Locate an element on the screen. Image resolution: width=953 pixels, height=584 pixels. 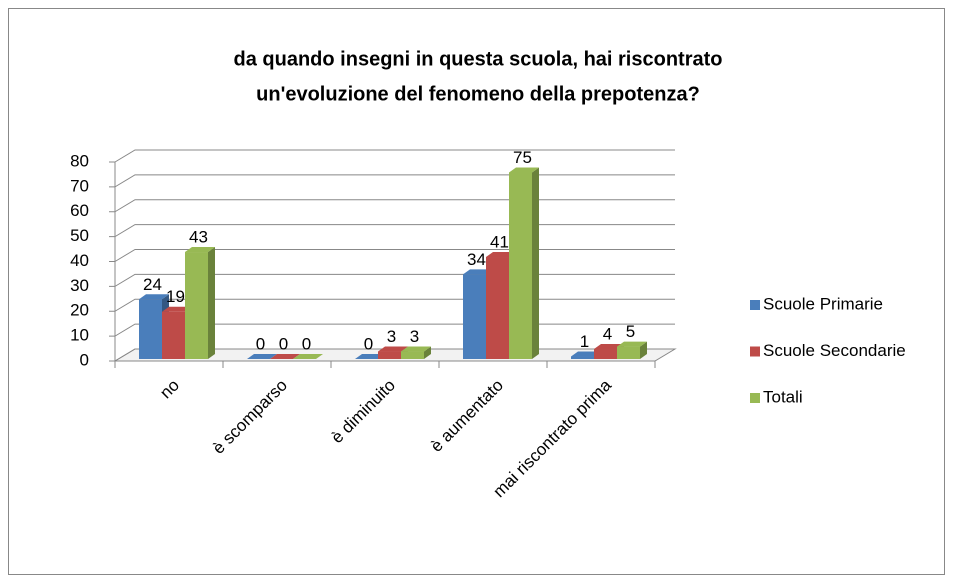
value-label: 41 is located at coordinates (499, 241).